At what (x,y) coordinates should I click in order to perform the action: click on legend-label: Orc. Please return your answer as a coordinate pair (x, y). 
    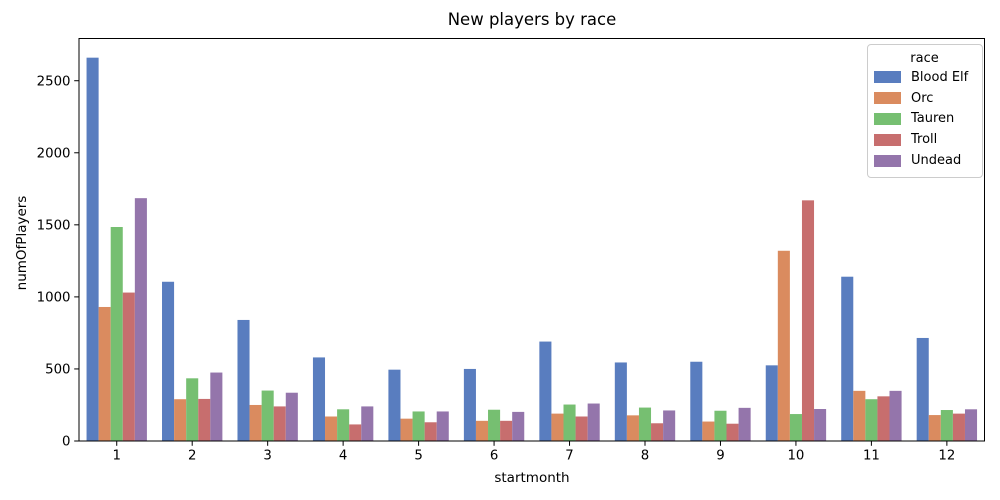
    Looking at the image, I should click on (922, 98).